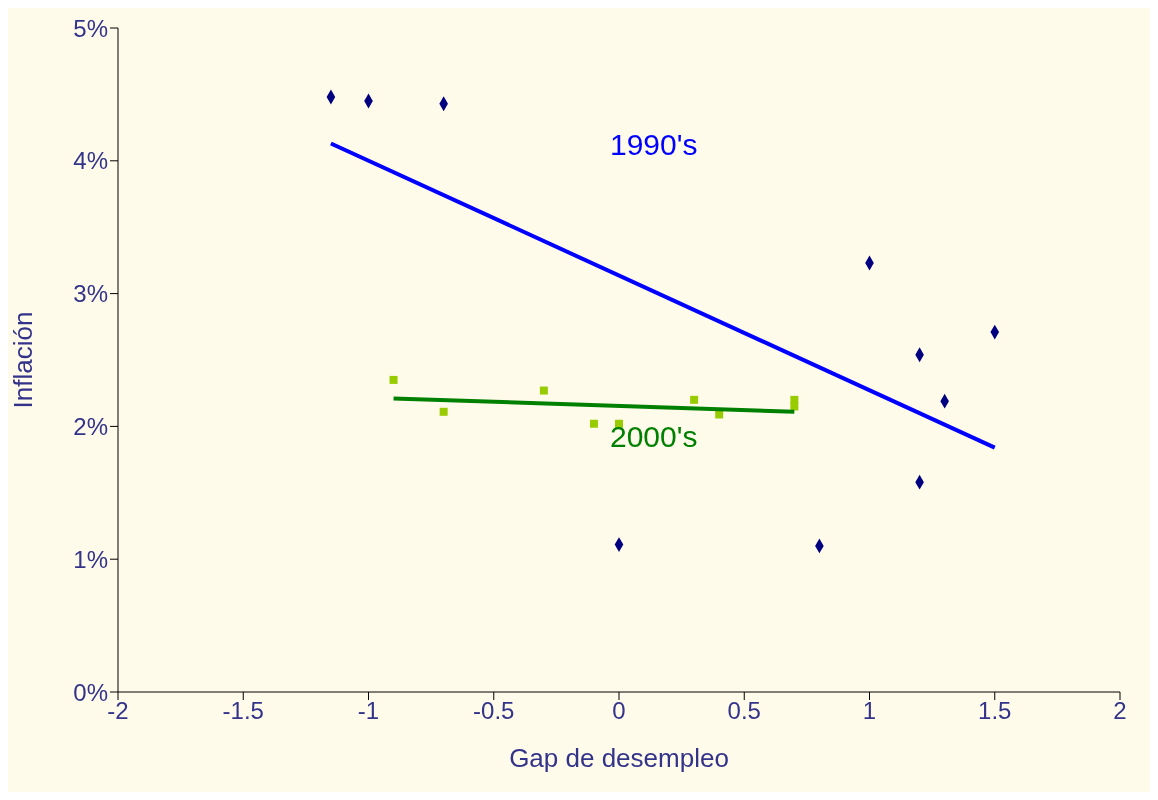 This screenshot has height=800, width=1158. Describe the element at coordinates (869, 711) in the screenshot. I see `x-tick-label: 1` at that location.